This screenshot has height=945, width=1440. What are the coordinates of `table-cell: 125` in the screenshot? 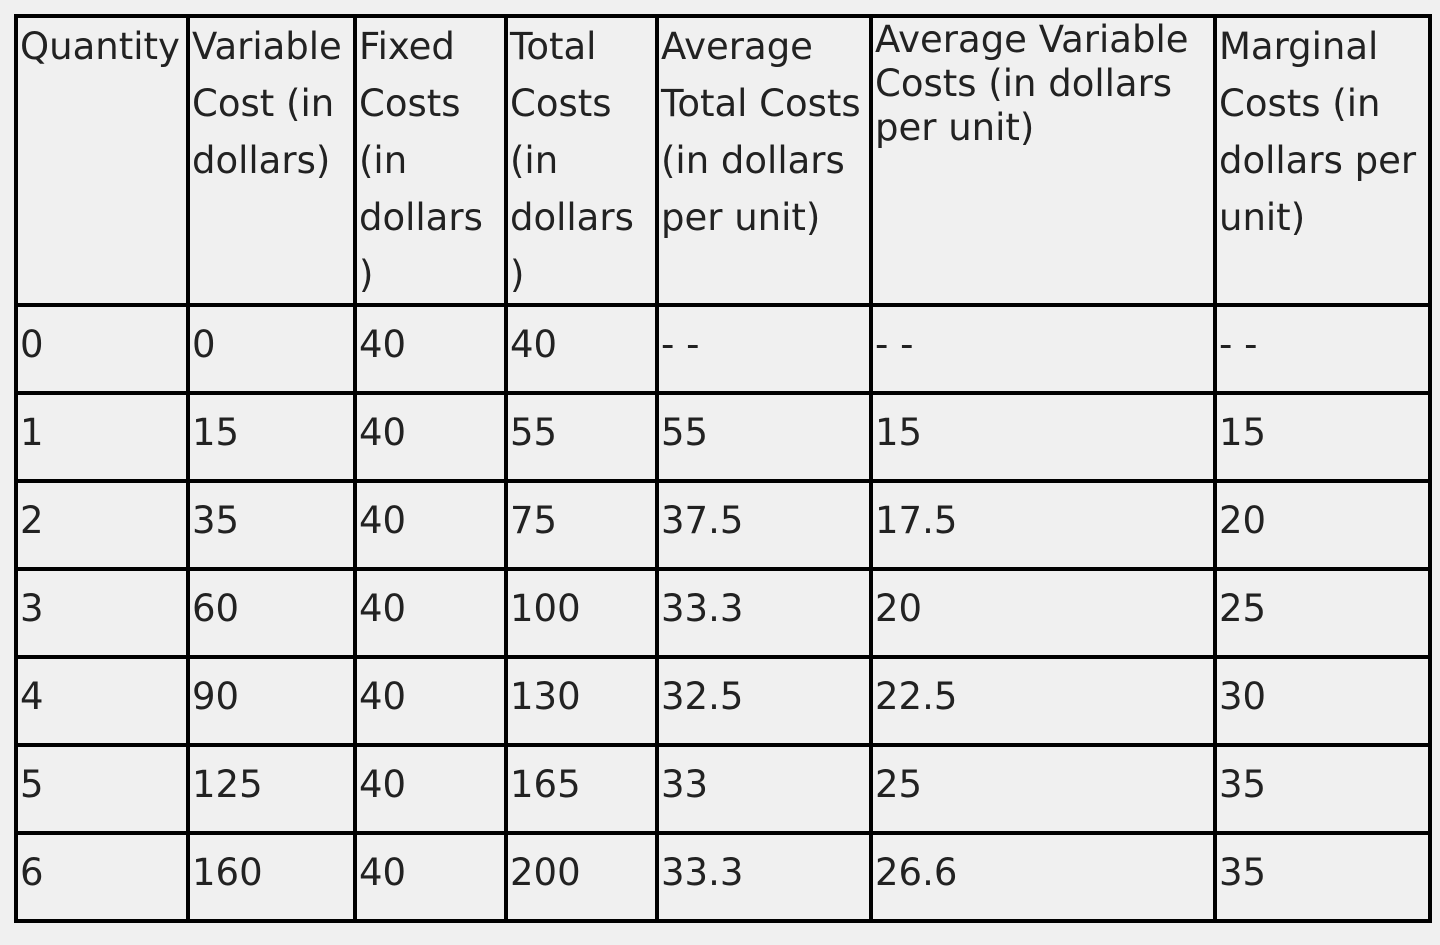 It's located at (271, 789).